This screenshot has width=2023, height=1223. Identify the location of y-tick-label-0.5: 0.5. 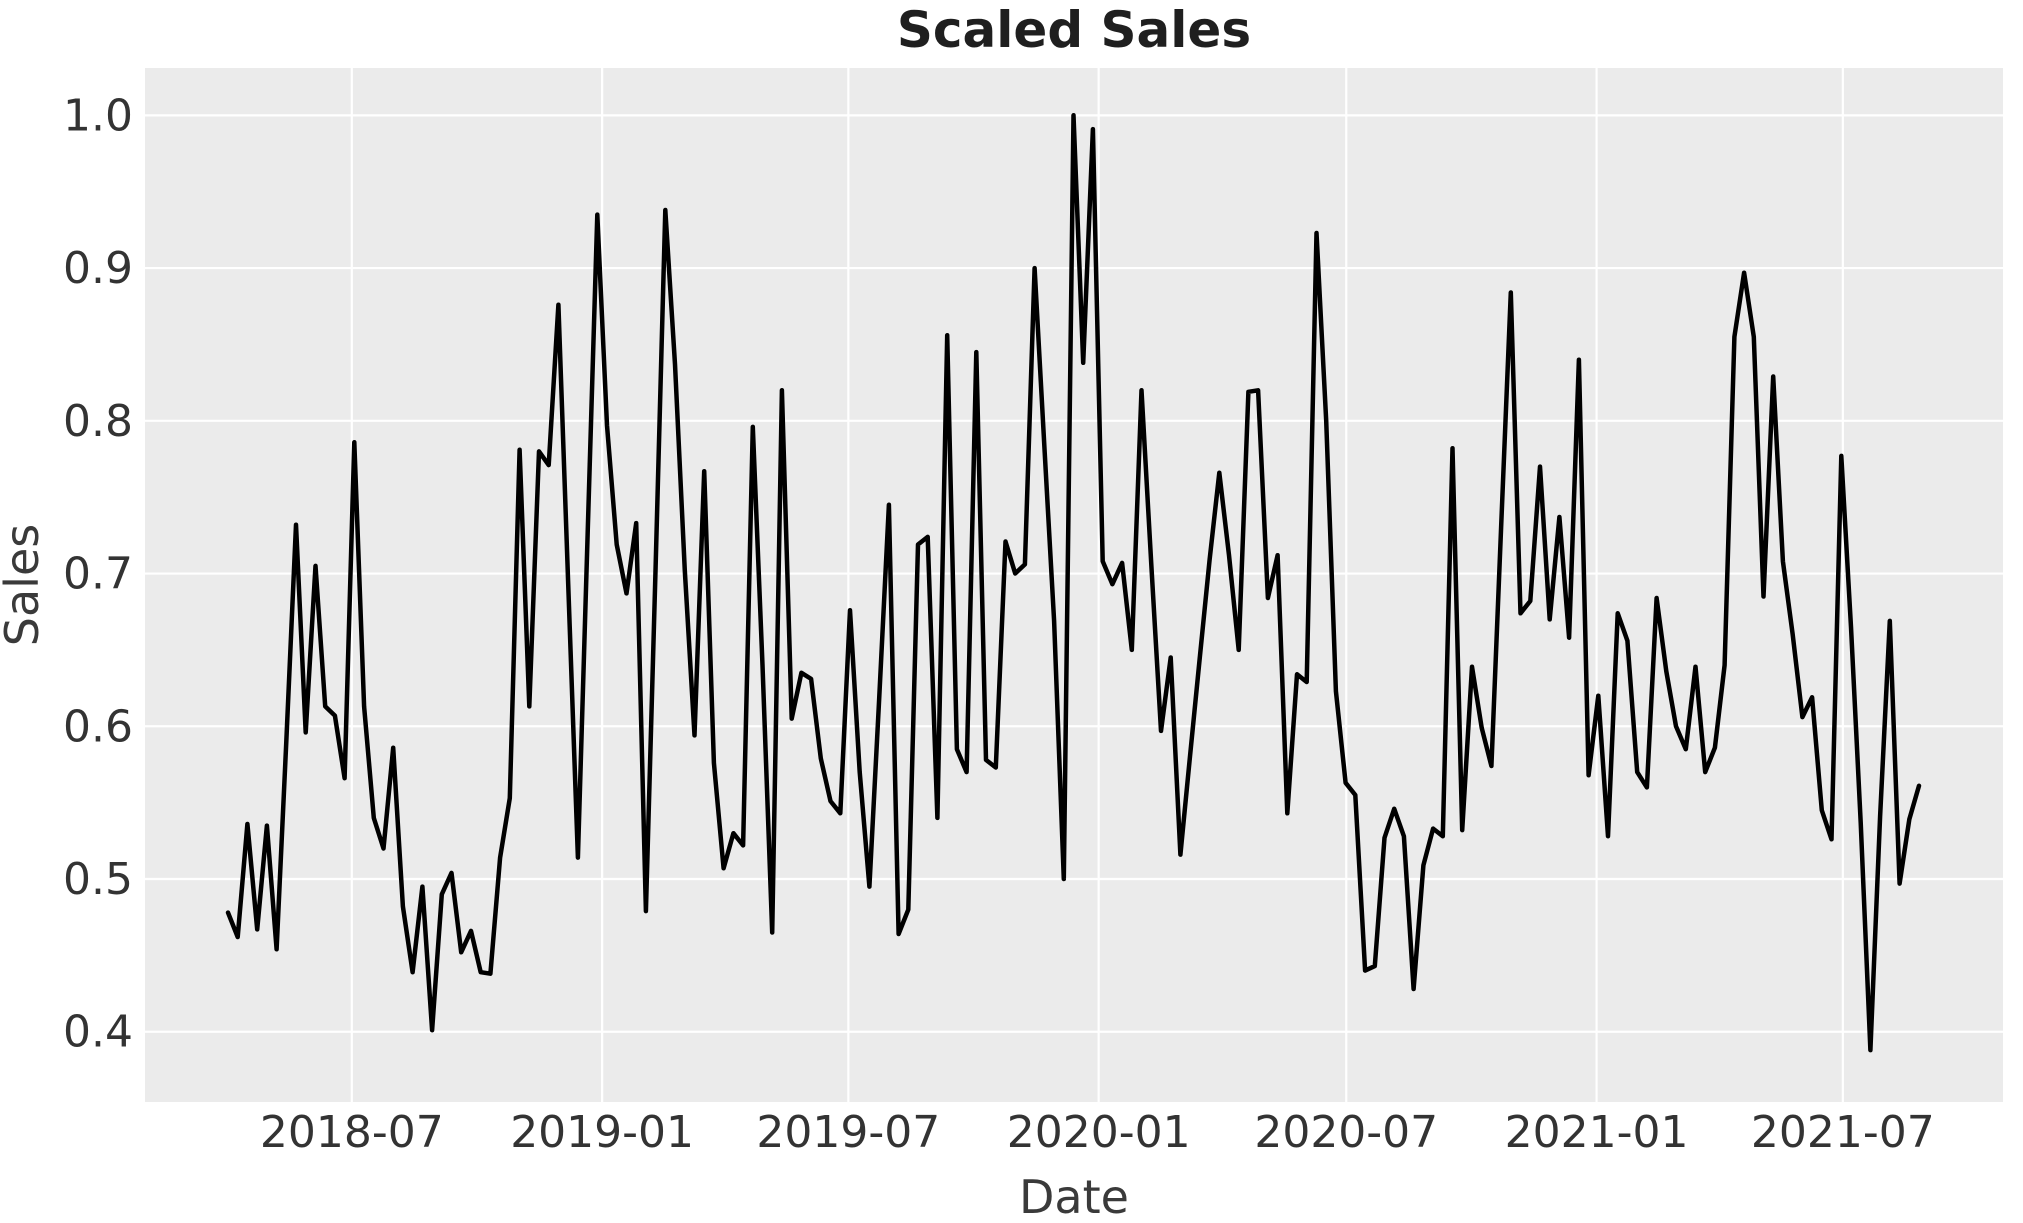
(98, 879).